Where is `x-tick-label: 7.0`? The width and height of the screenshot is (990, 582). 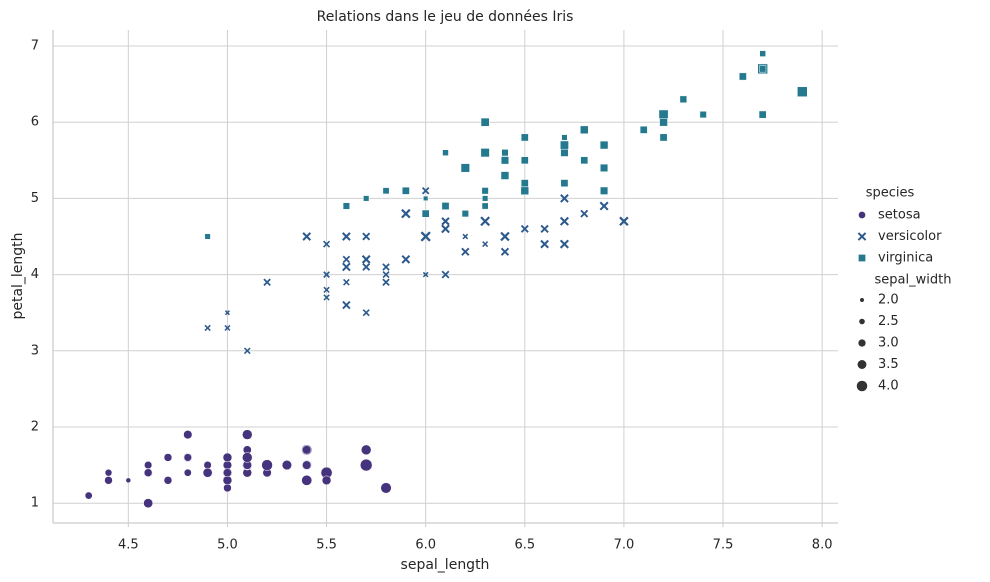
x-tick-label: 7.0 is located at coordinates (624, 545).